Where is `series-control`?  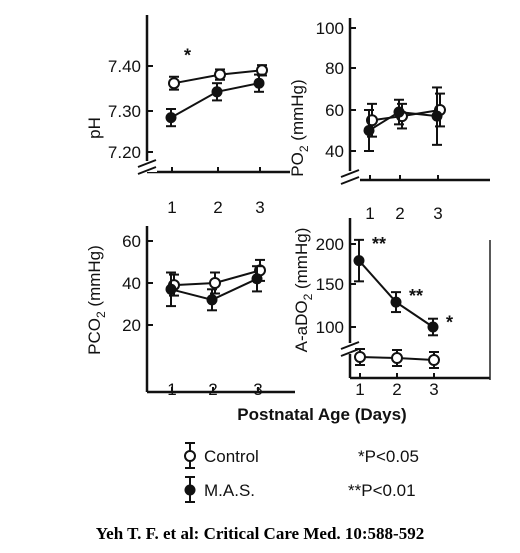 series-control is located at coordinates (218, 77).